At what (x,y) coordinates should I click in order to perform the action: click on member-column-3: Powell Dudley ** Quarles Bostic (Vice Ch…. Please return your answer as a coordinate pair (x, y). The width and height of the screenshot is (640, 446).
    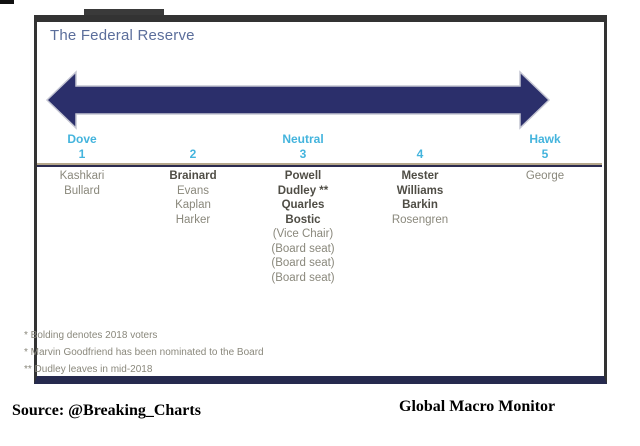
    Looking at the image, I should click on (303, 227).